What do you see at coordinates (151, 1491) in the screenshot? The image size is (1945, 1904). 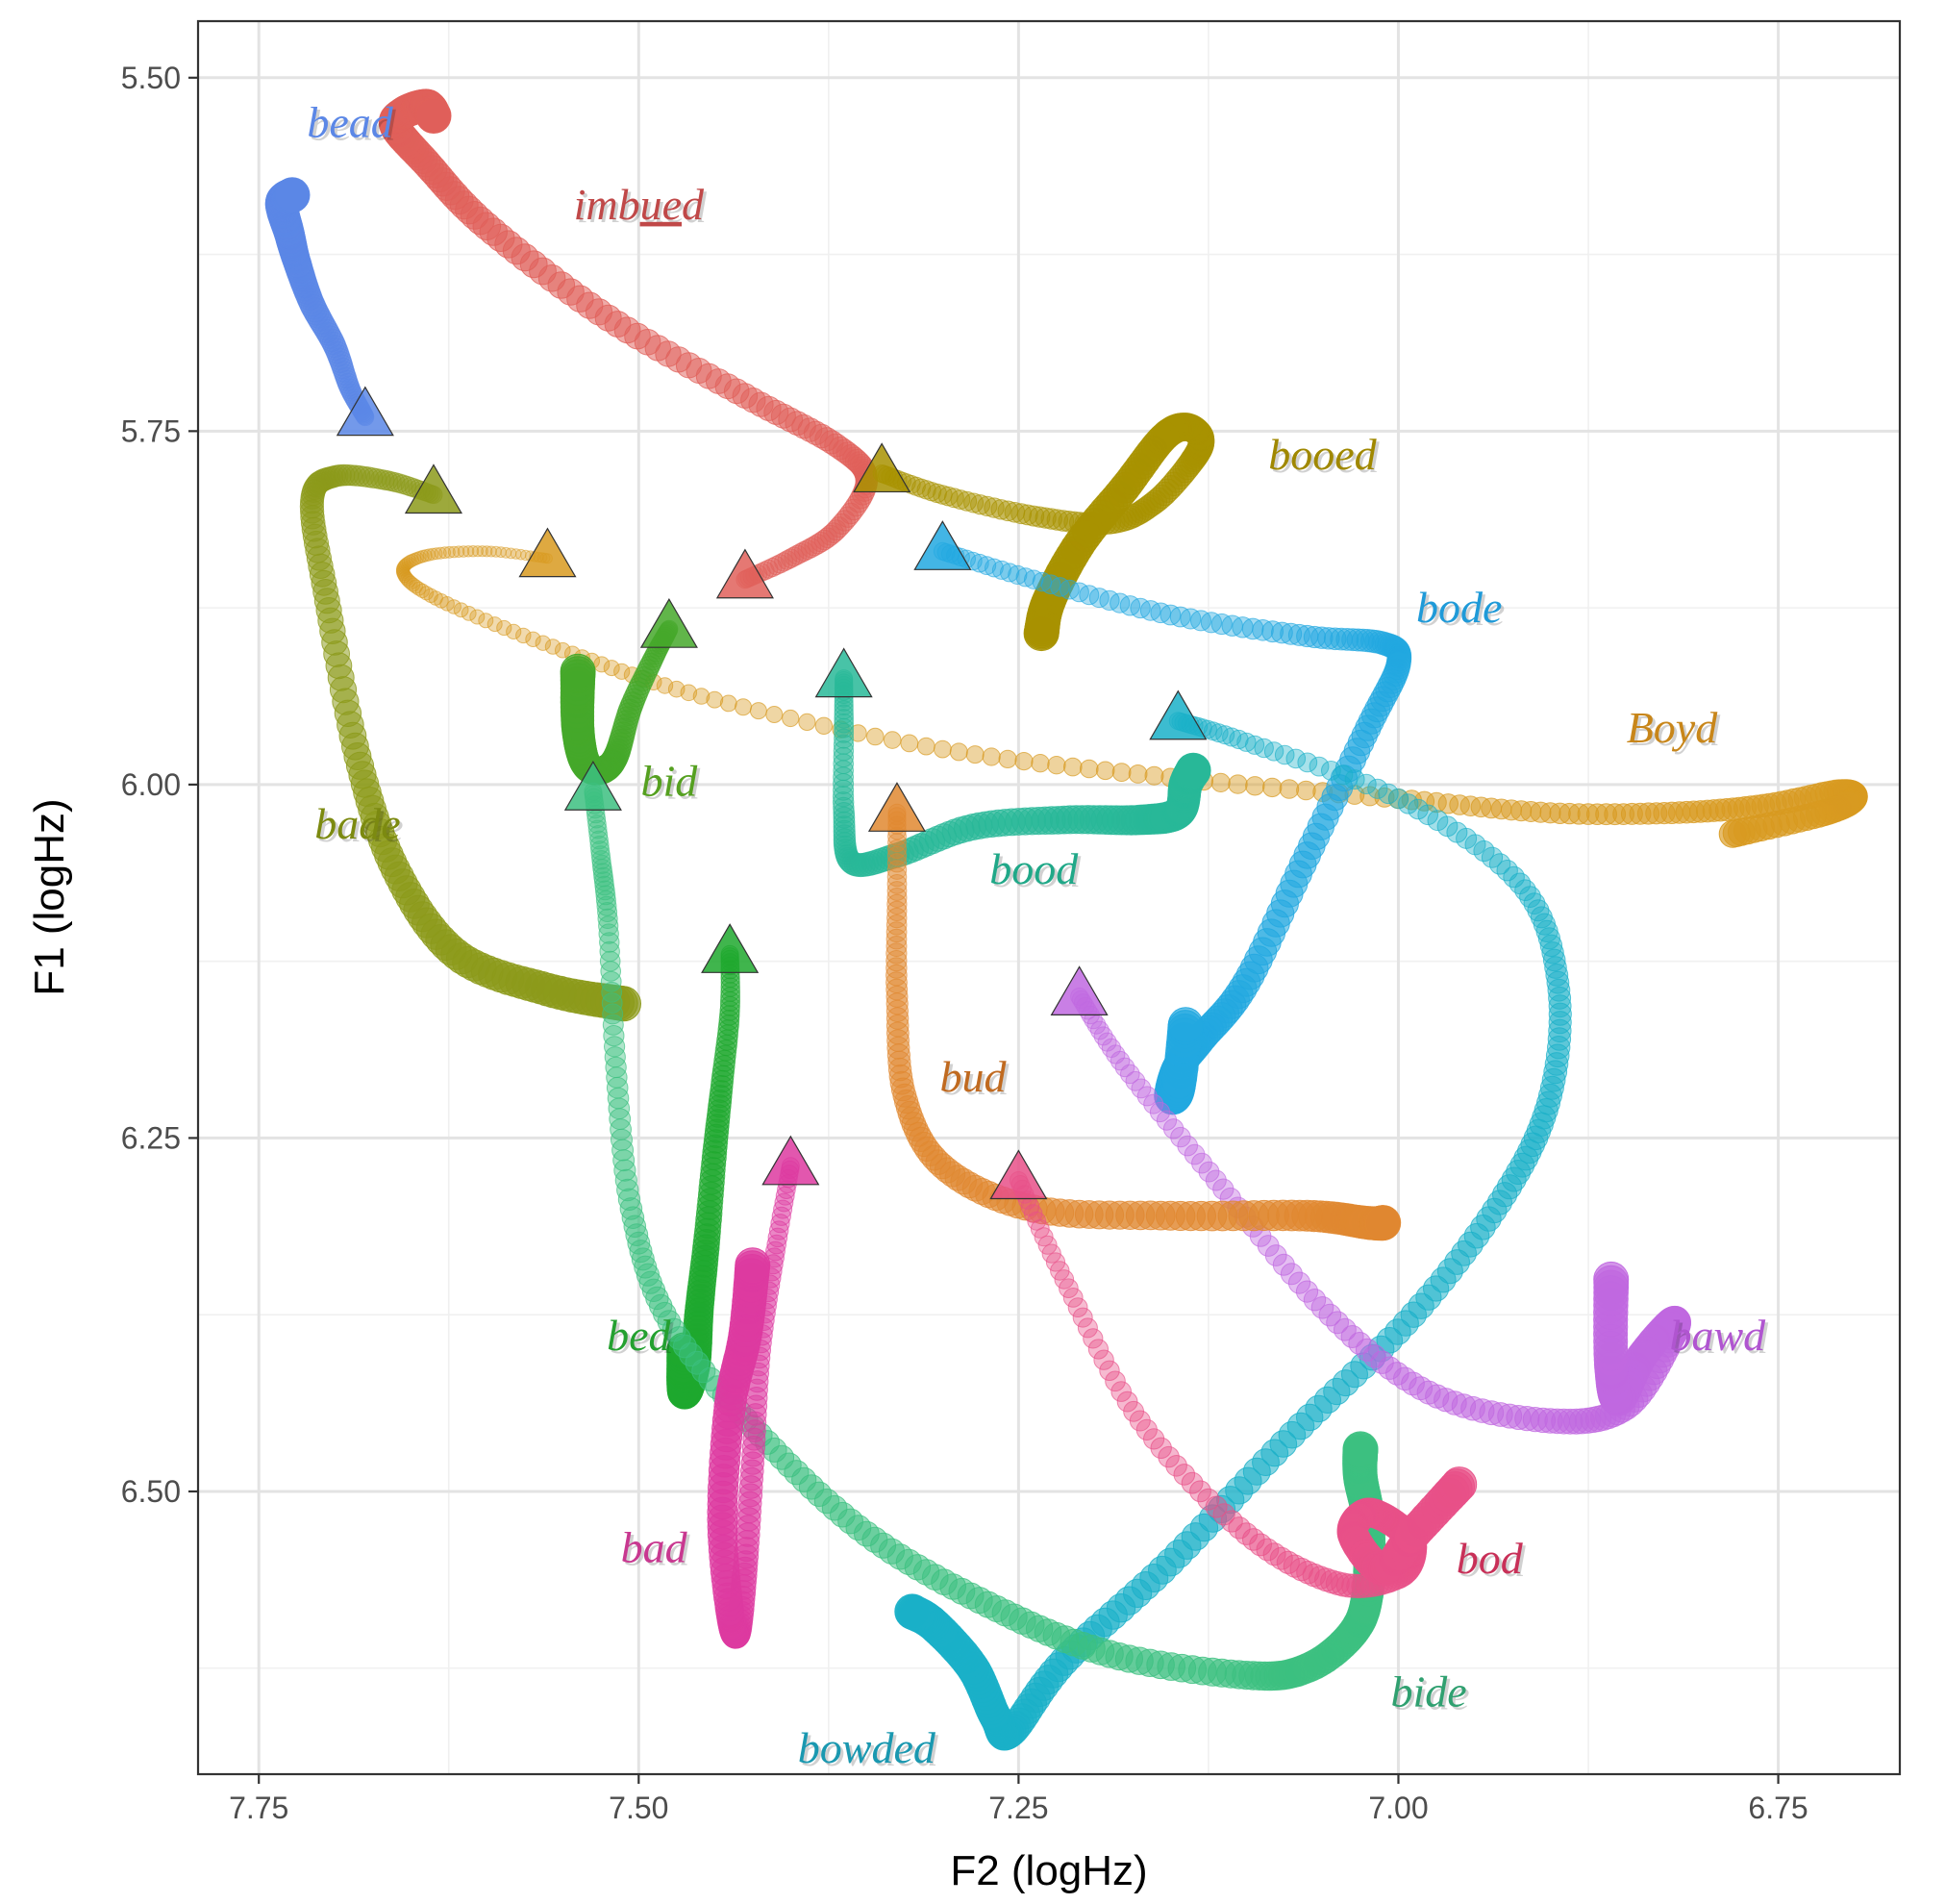 I see `y-tick-label-4: 6.50` at bounding box center [151, 1491].